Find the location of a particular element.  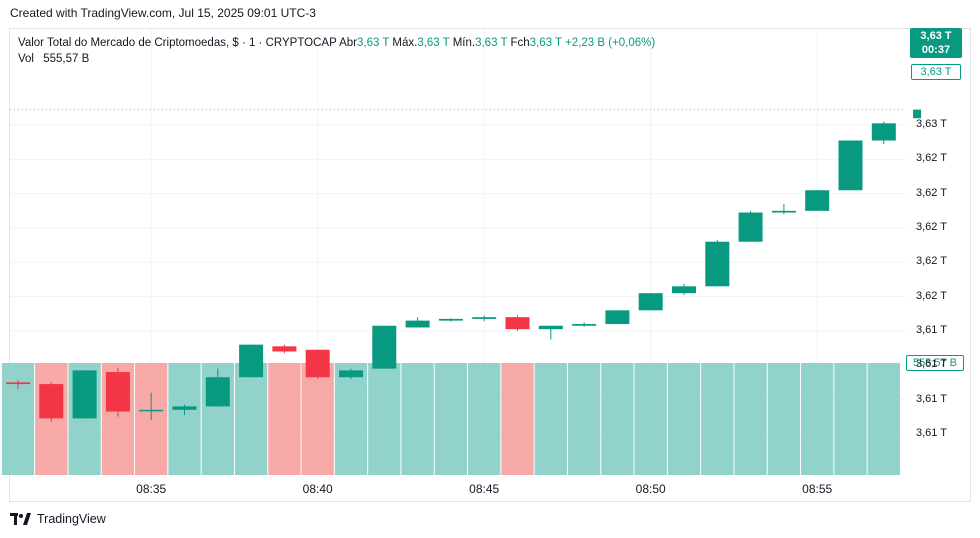

current-price: 3,63 T is located at coordinates (936, 36).